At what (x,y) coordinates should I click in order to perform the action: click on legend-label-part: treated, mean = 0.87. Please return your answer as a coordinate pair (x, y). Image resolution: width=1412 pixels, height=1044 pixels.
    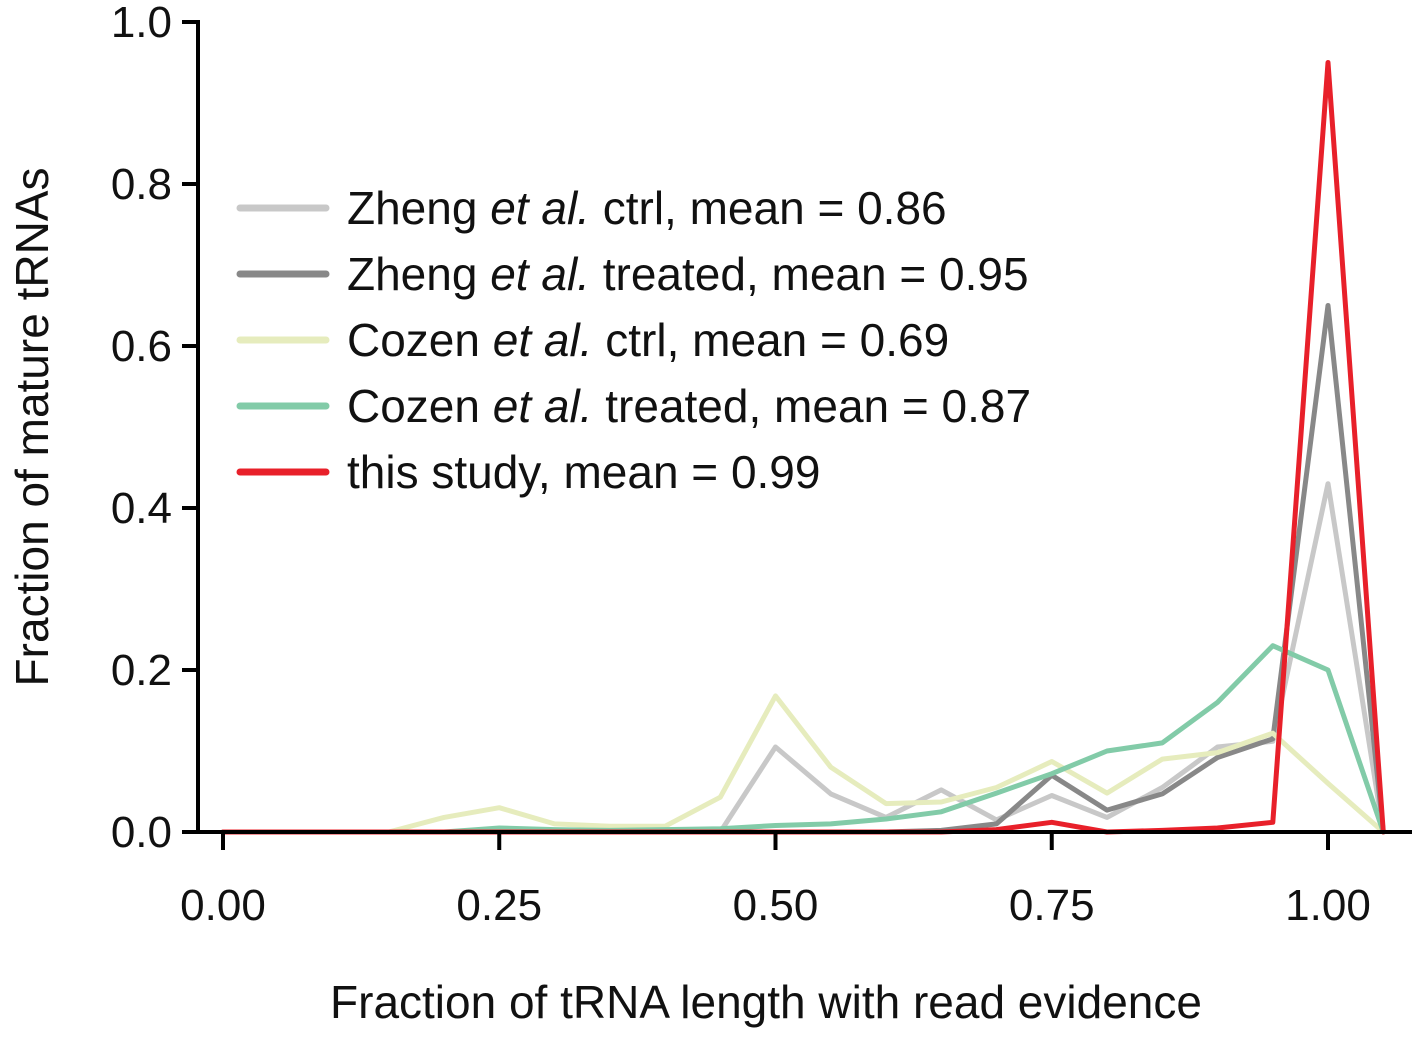
    Looking at the image, I should click on (811, 406).